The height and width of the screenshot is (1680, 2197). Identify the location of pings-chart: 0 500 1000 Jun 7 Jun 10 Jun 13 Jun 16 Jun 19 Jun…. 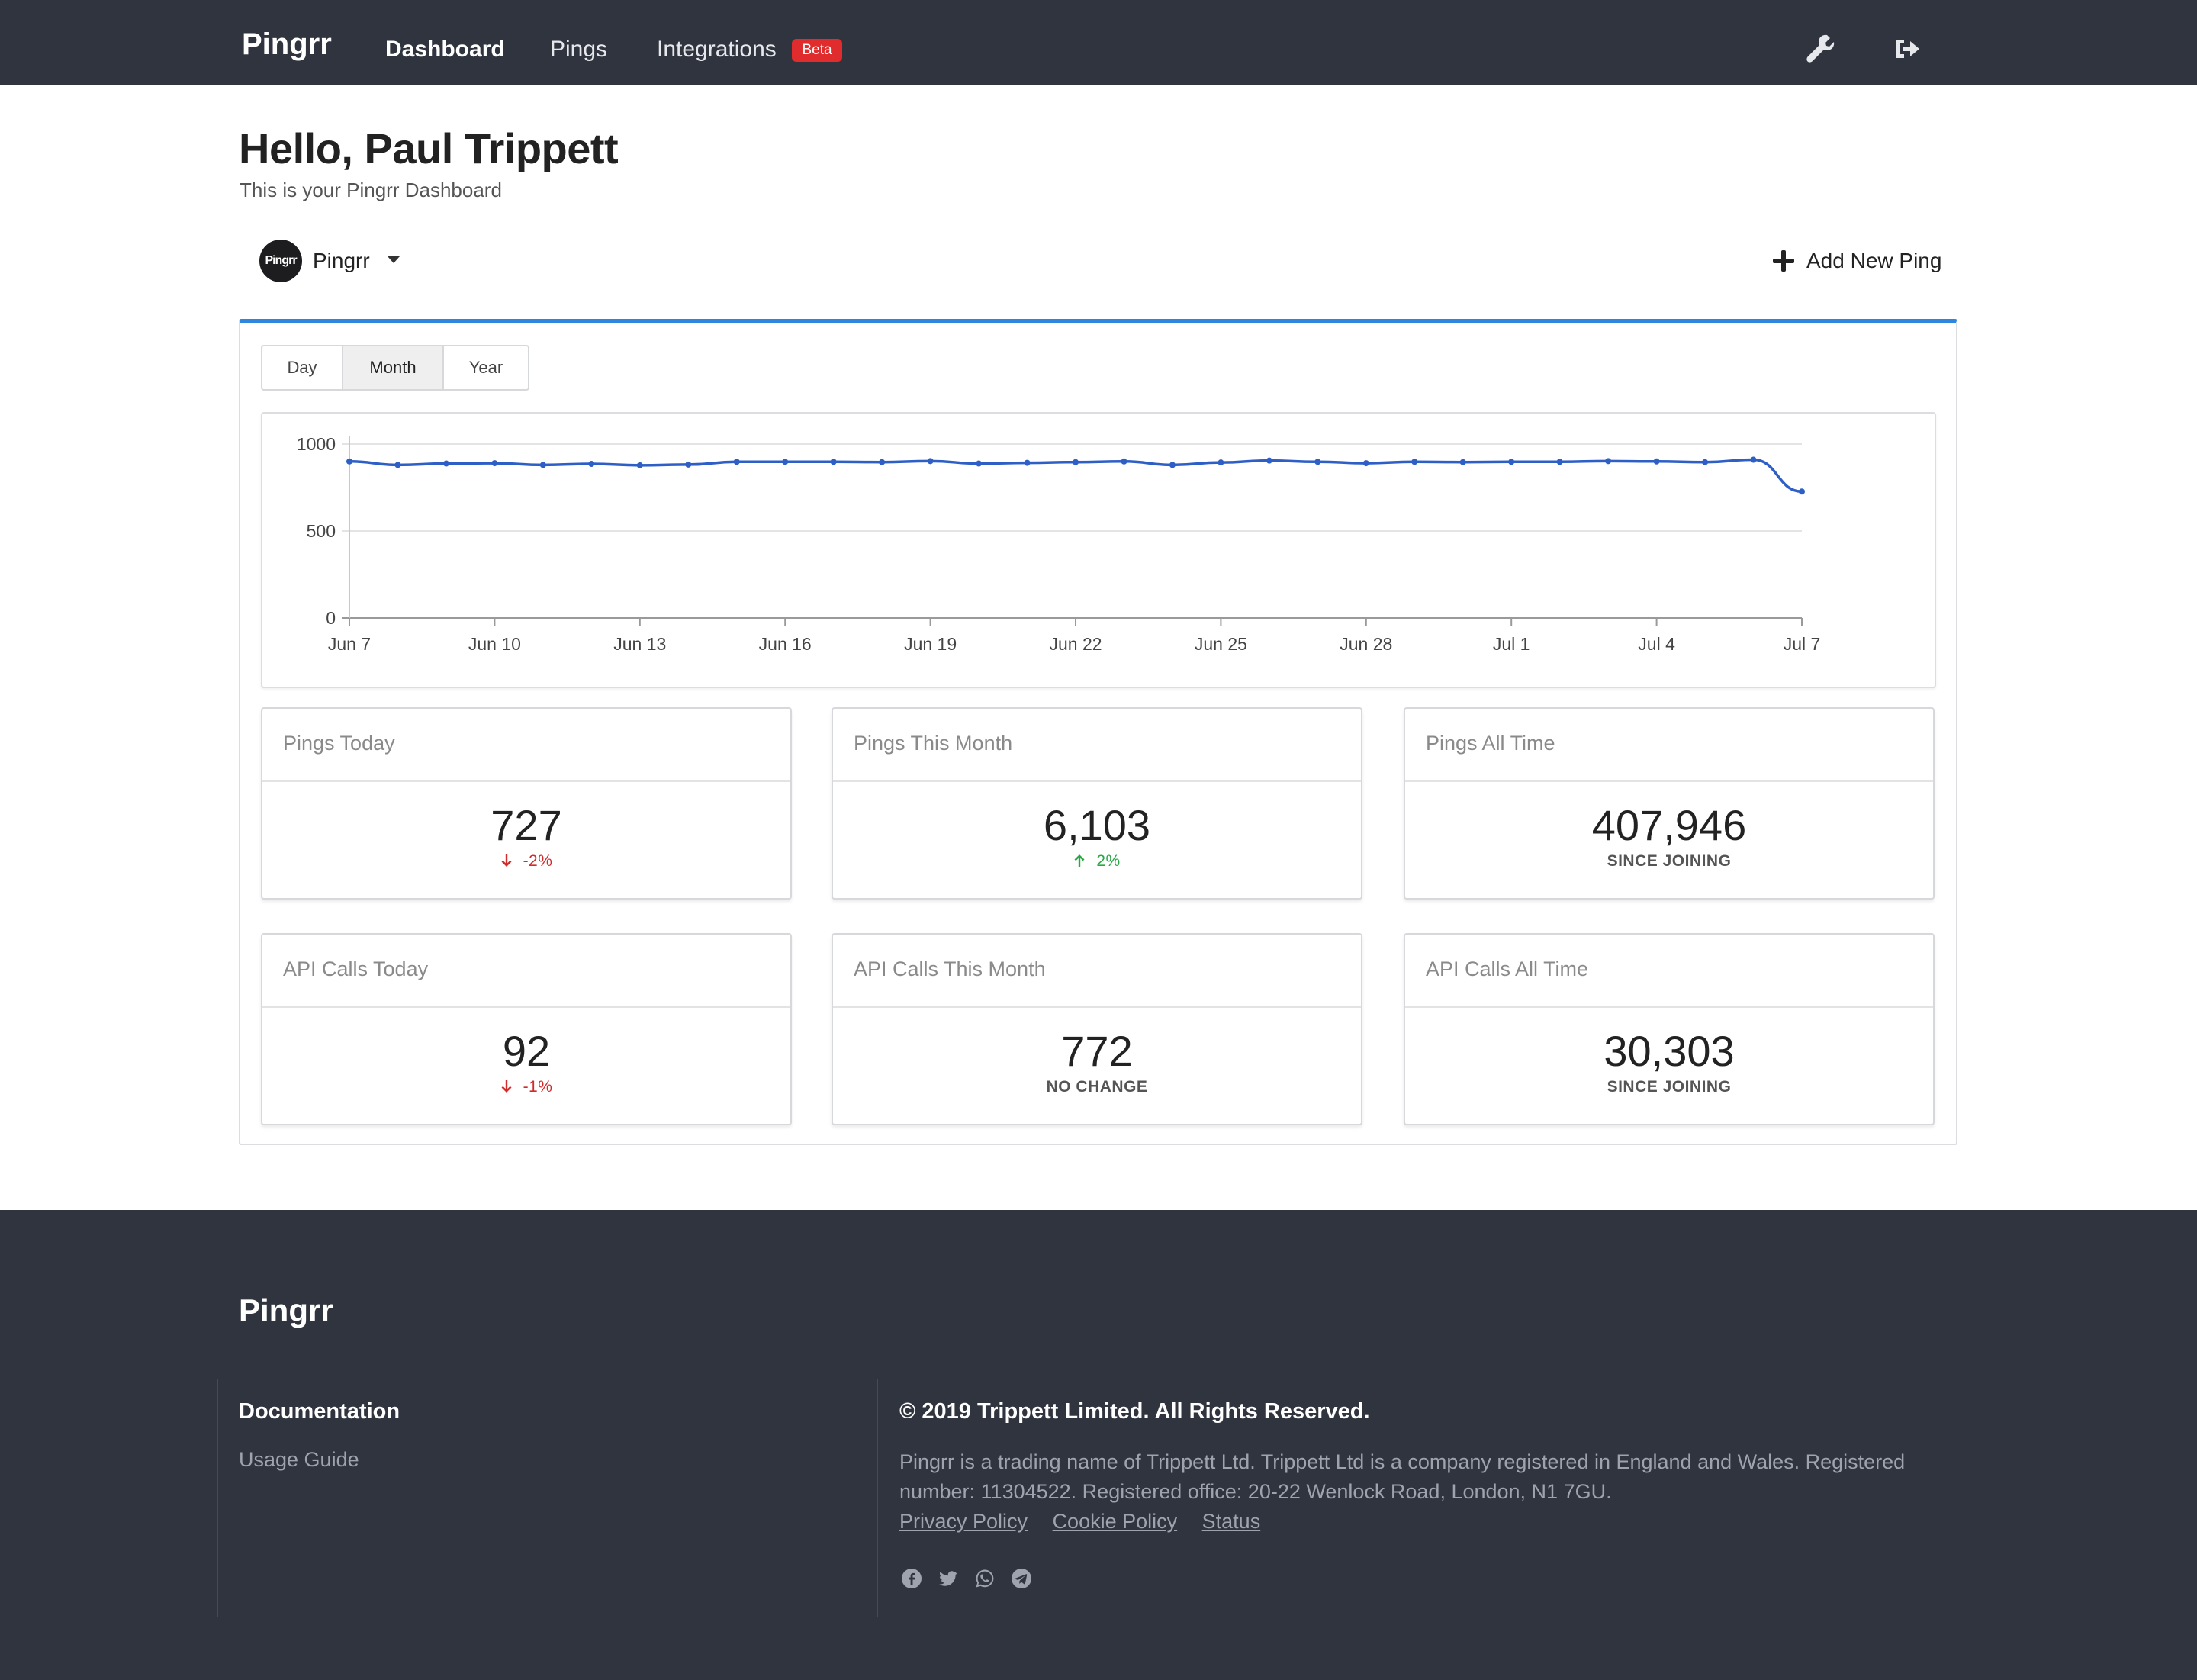
(1098, 550).